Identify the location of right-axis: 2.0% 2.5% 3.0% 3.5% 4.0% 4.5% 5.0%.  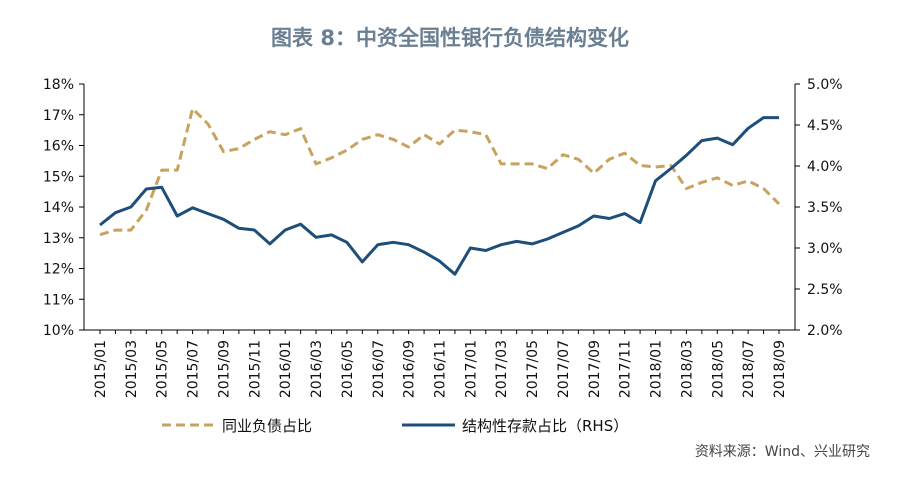
(818, 208).